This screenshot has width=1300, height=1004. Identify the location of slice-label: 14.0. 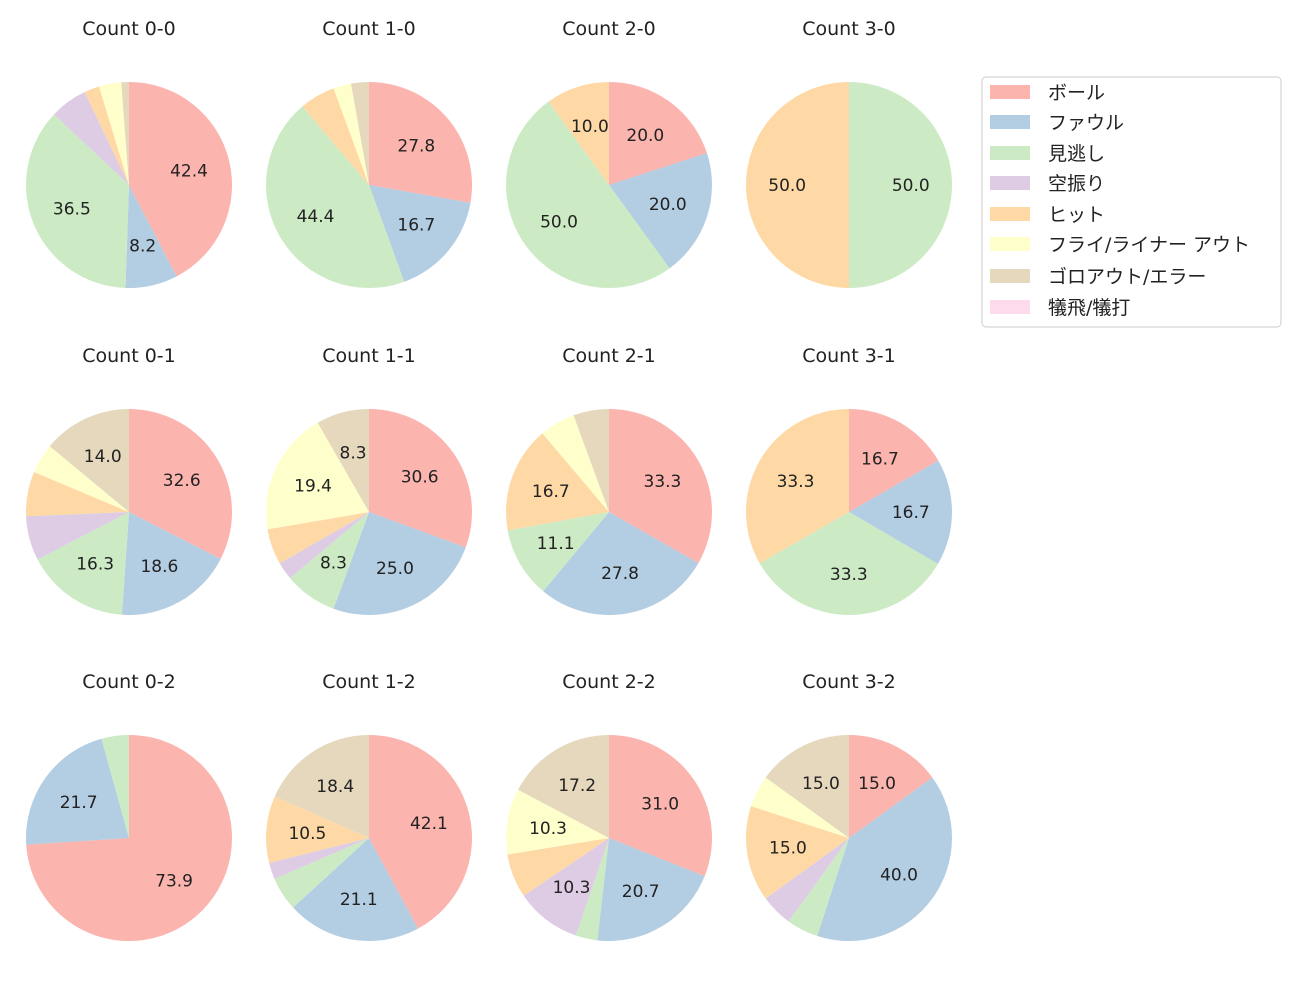
(103, 457).